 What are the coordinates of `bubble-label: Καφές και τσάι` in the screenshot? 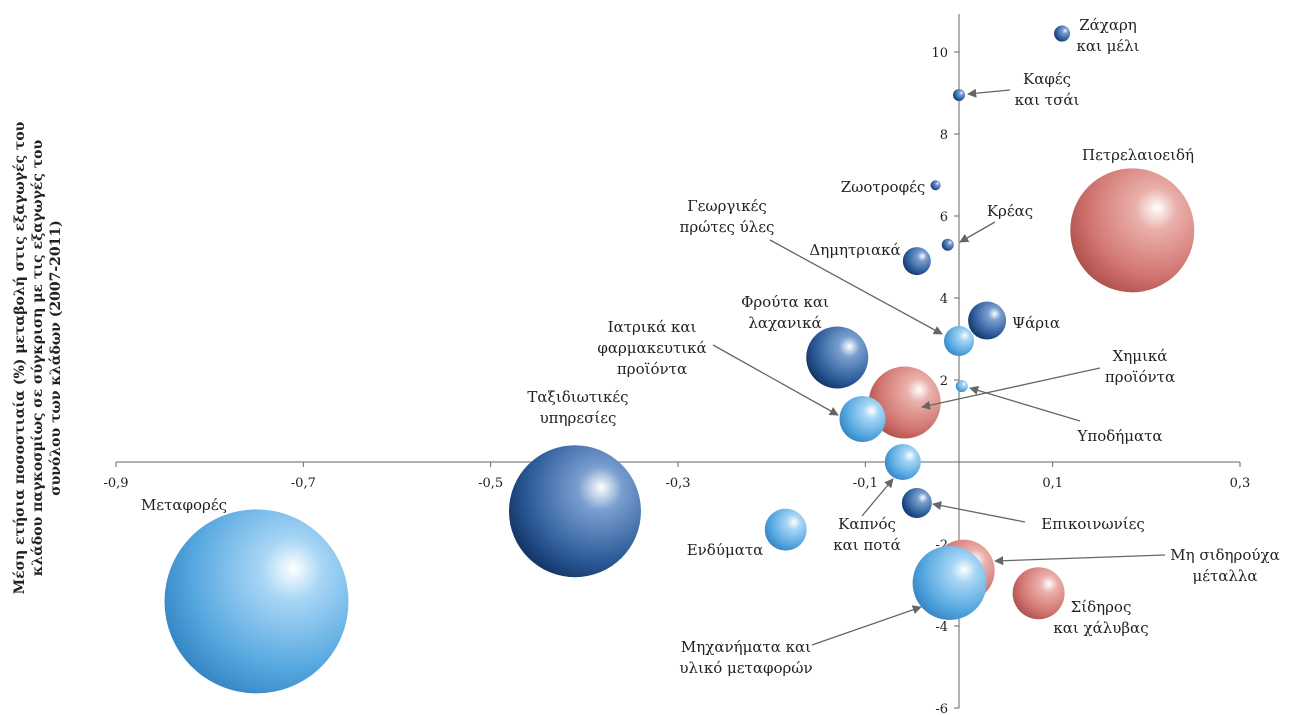 It's located at (1047, 89).